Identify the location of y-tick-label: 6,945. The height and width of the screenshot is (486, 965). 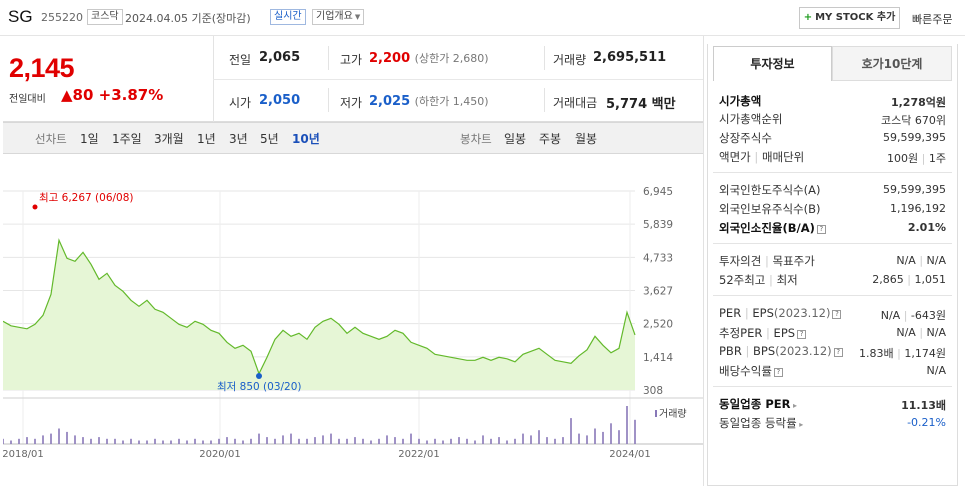
(658, 192).